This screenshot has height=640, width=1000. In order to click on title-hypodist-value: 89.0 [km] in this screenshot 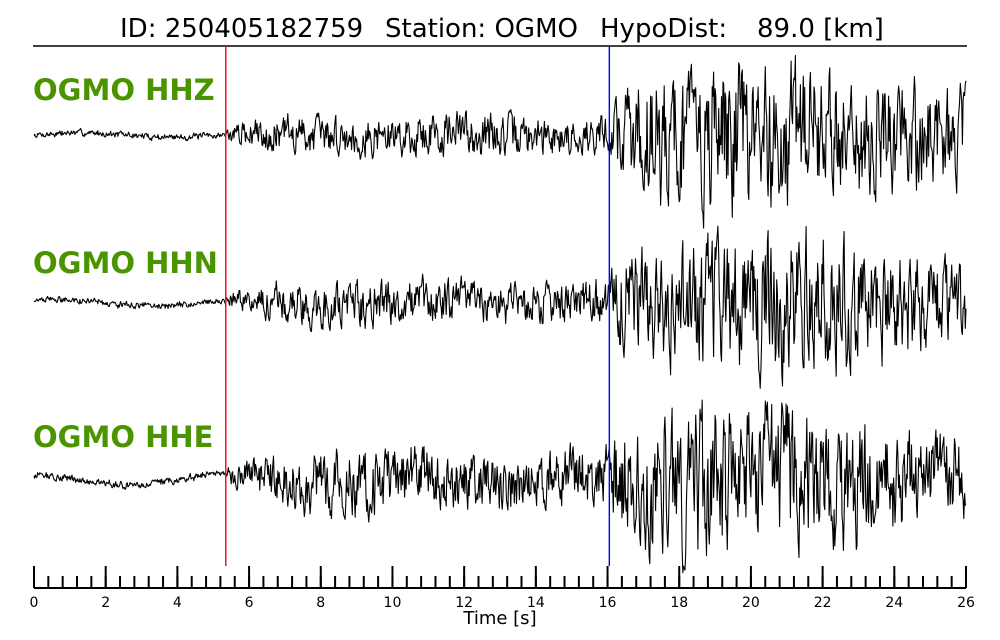, I will do `click(820, 29)`.